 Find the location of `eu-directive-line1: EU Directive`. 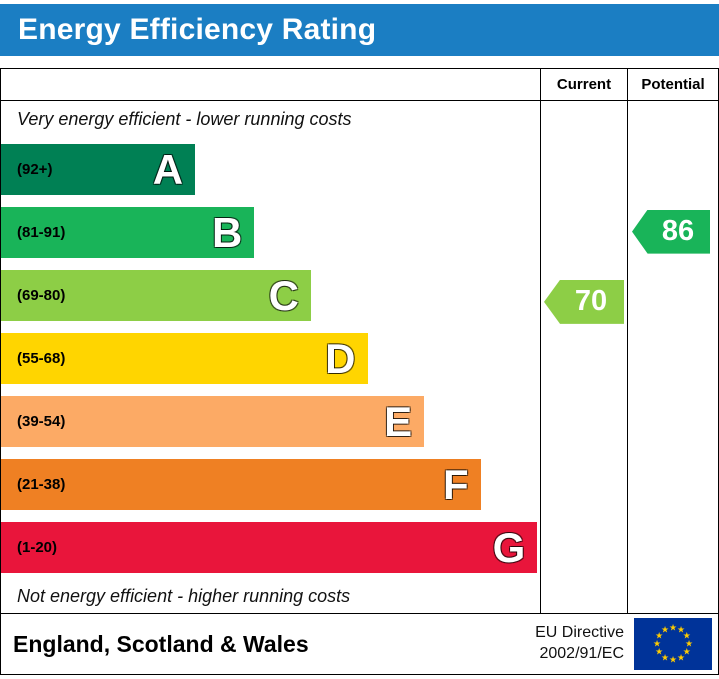

eu-directive-line1: EU Directive is located at coordinates (579, 633).